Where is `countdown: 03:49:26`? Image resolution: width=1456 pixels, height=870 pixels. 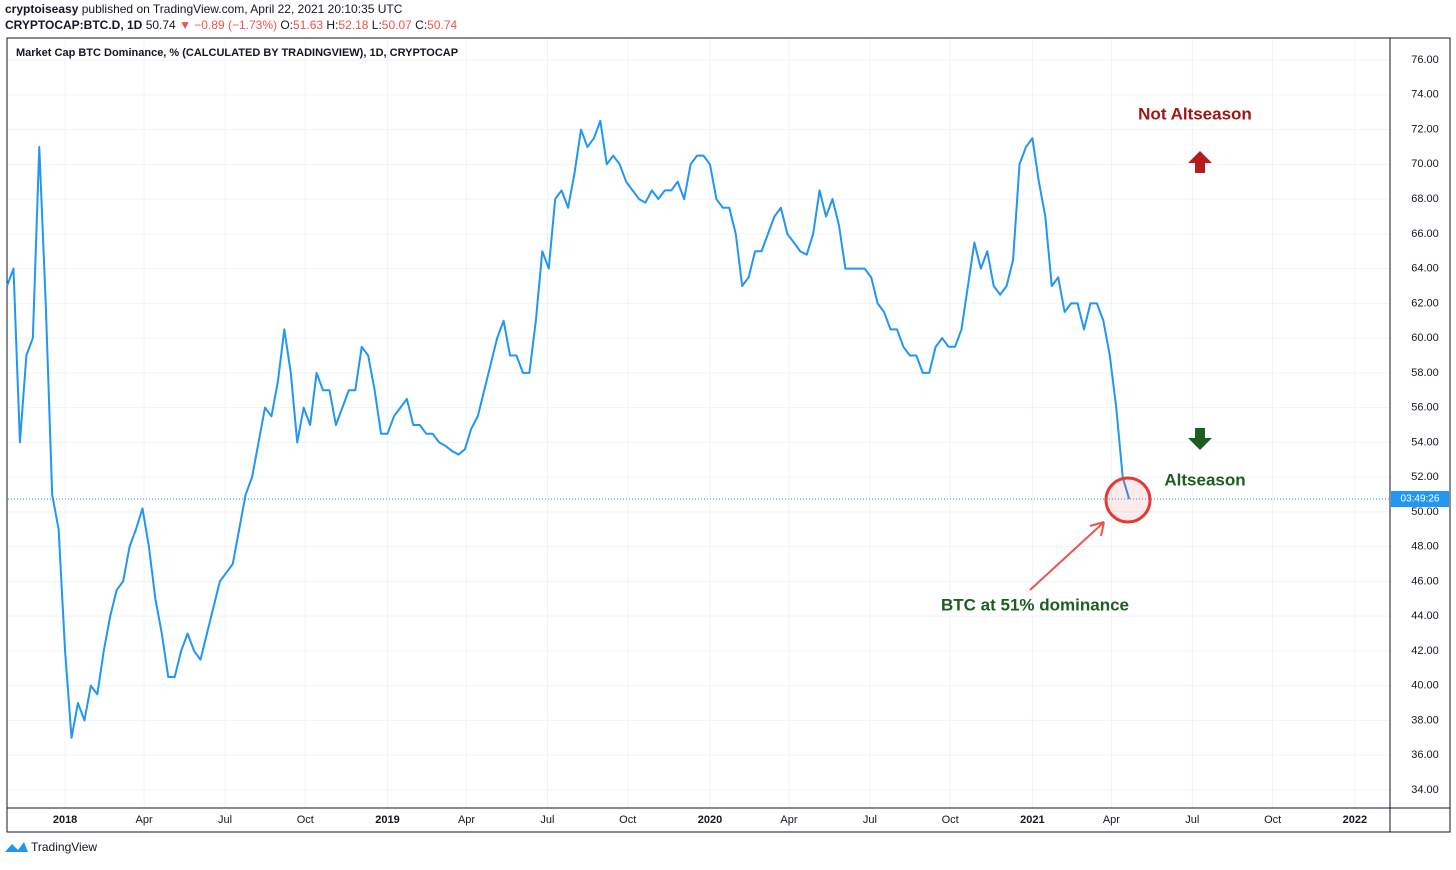 countdown: 03:49:26 is located at coordinates (1420, 499).